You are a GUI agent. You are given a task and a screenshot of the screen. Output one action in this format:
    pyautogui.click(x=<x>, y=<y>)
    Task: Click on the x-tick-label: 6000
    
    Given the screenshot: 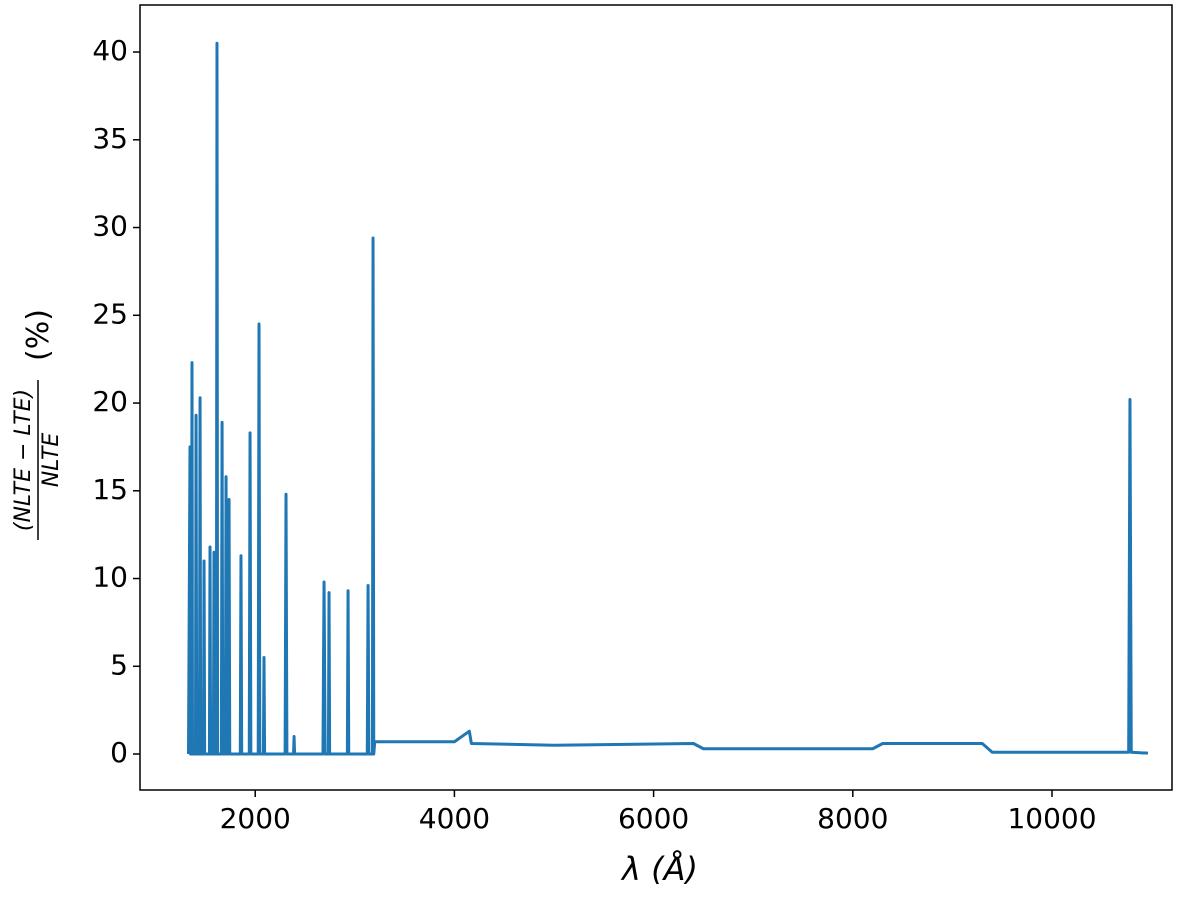 What is the action you would take?
    pyautogui.click(x=653, y=818)
    